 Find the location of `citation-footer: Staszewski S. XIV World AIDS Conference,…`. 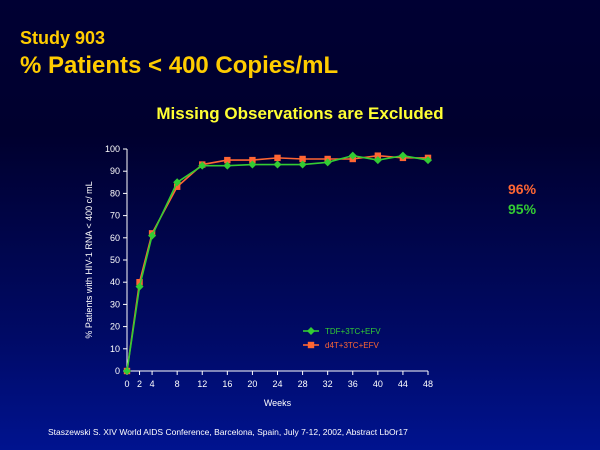

citation-footer: Staszewski S. XIV World AIDS Conference,… is located at coordinates (228, 432).